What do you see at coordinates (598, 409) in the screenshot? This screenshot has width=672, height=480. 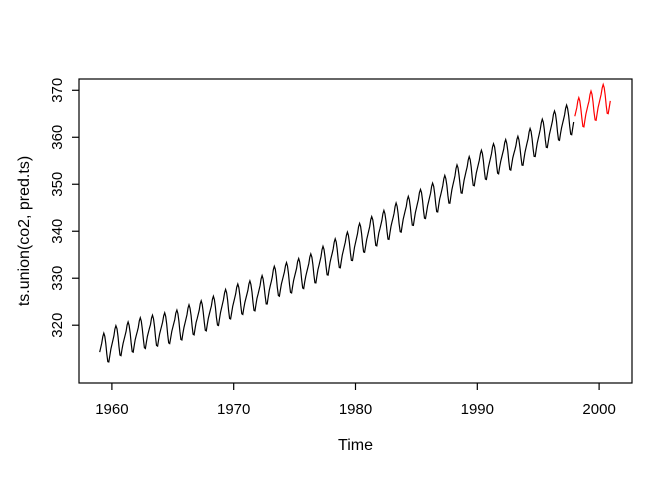 I see `x-tick-label: 2000` at bounding box center [598, 409].